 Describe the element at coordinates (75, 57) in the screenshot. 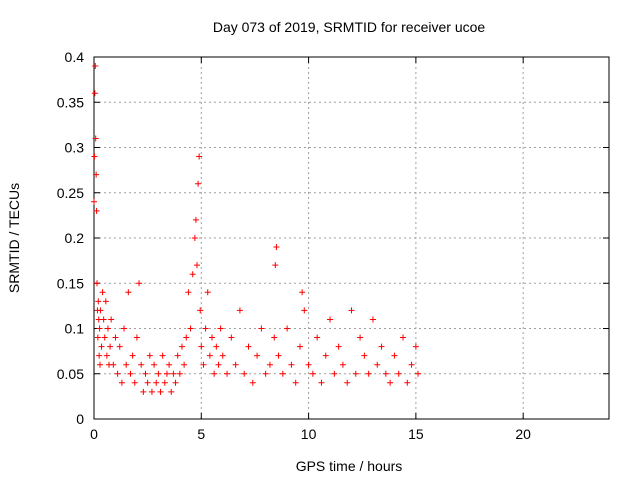

I see `y-tick-label: 0.4` at that location.